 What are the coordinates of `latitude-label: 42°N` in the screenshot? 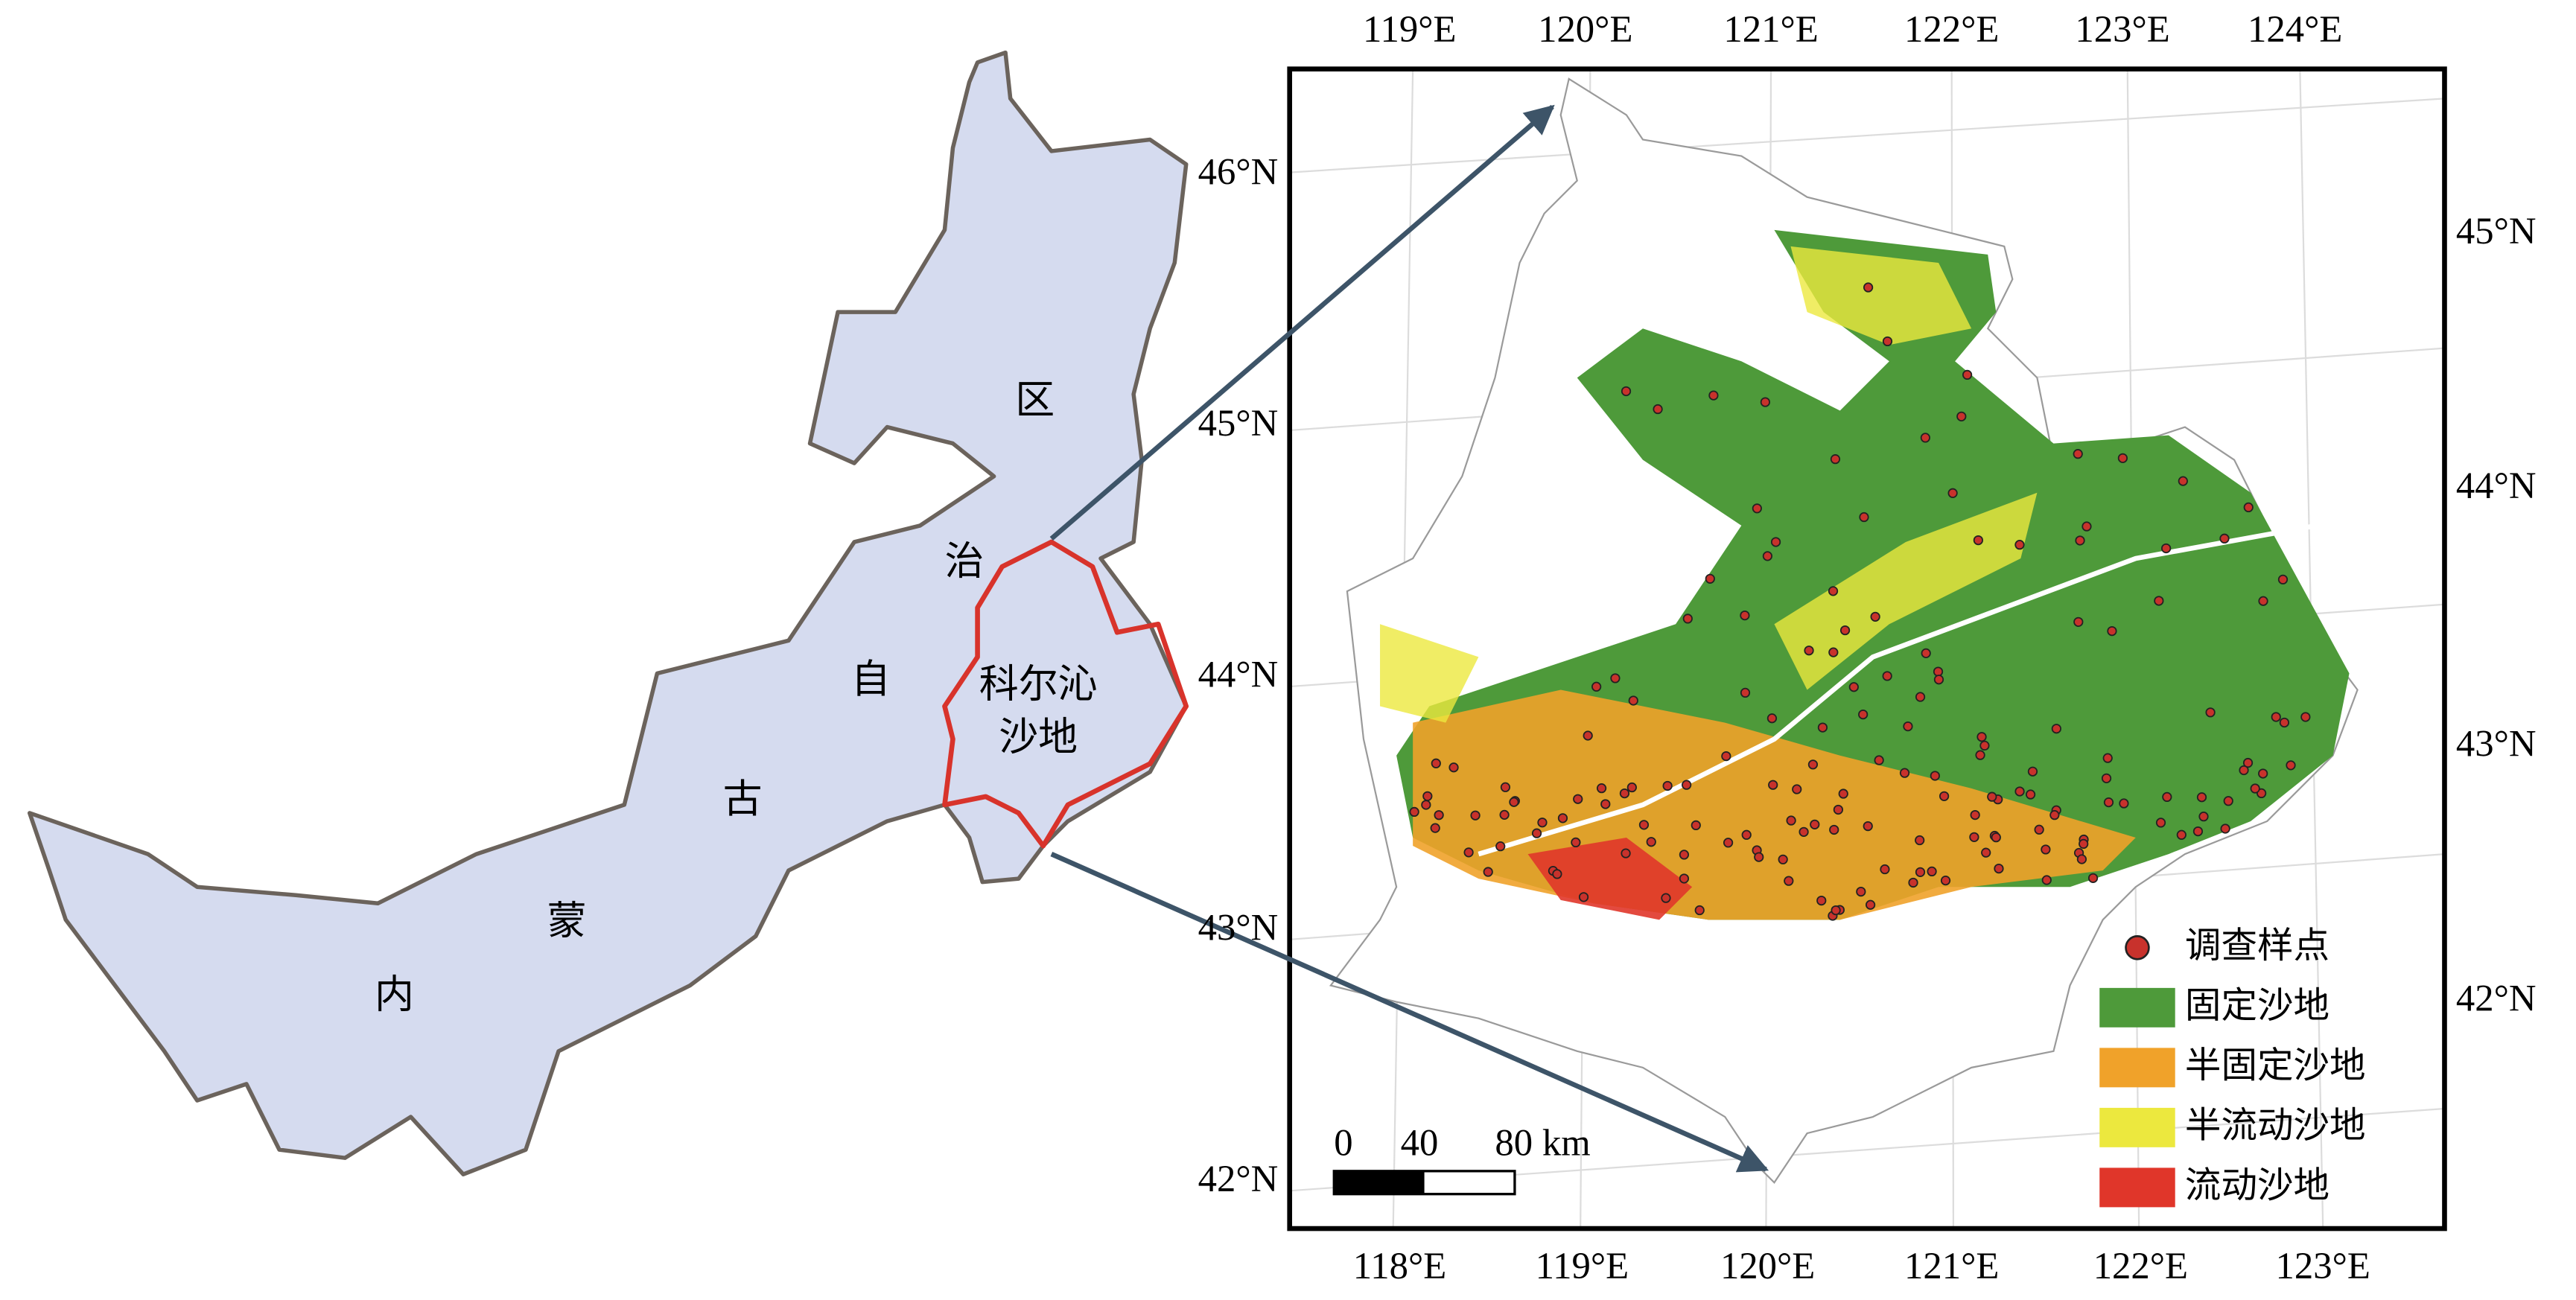 It's located at (2496, 998).